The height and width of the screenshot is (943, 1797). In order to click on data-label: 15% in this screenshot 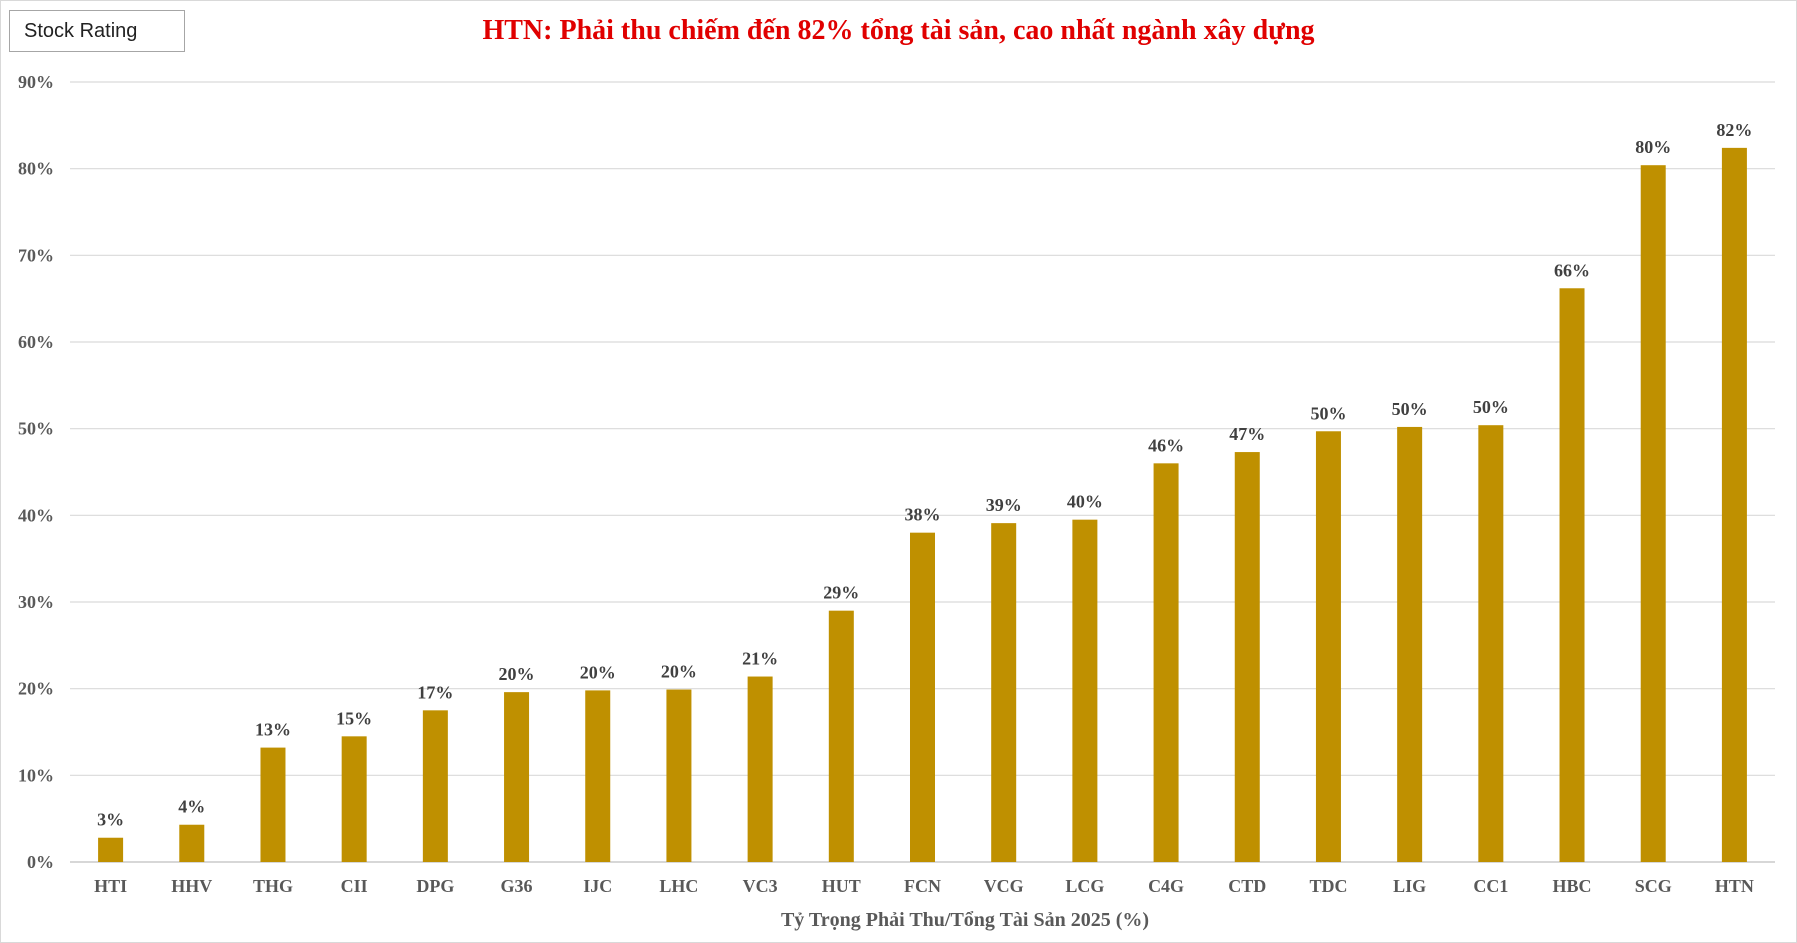, I will do `click(354, 718)`.